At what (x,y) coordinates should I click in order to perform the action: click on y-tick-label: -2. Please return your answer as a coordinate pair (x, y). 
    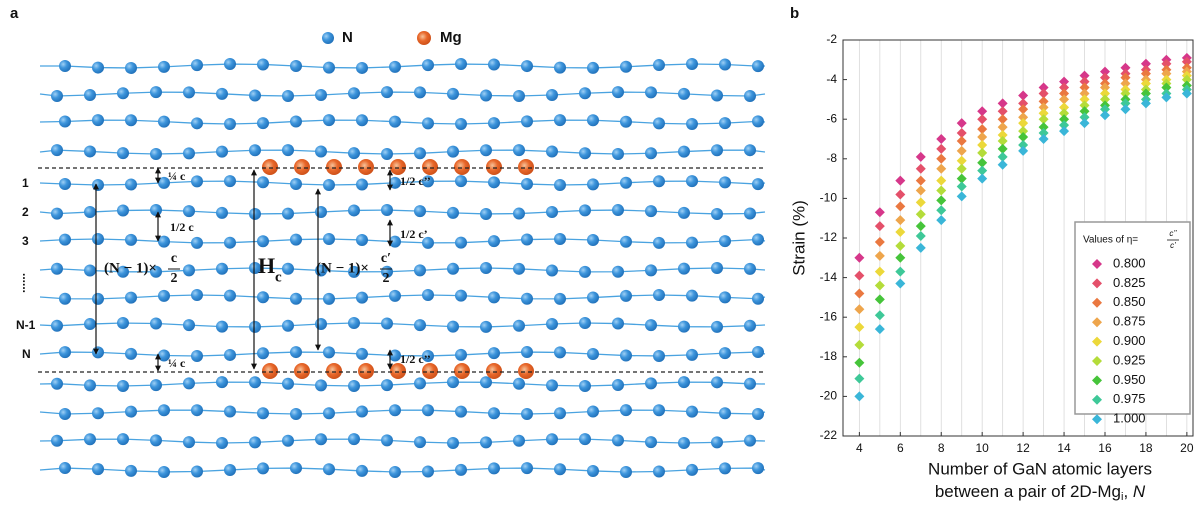
    Looking at the image, I should click on (831, 39).